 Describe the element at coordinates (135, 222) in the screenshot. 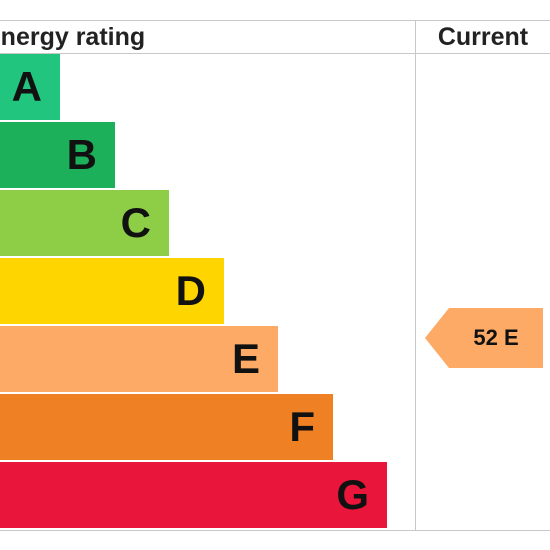

I see `band-letter-c: C` at that location.